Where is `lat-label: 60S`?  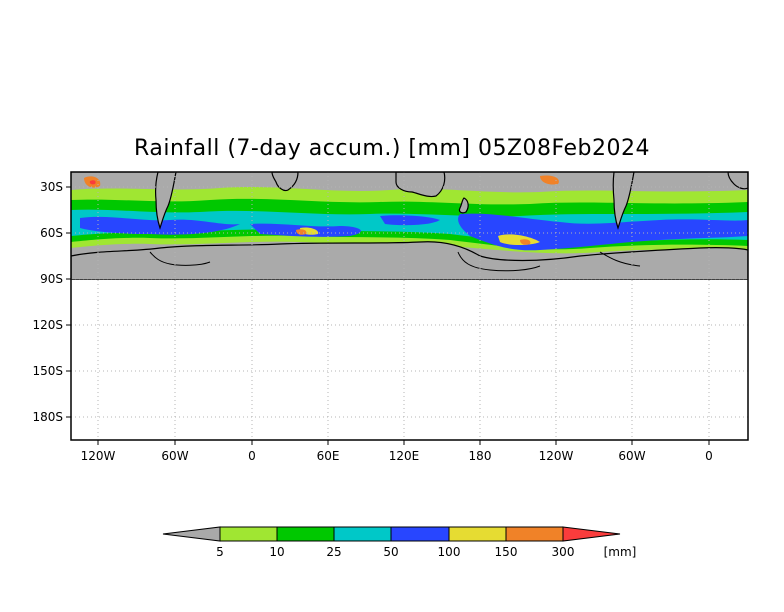
lat-label: 60S is located at coordinates (51, 233).